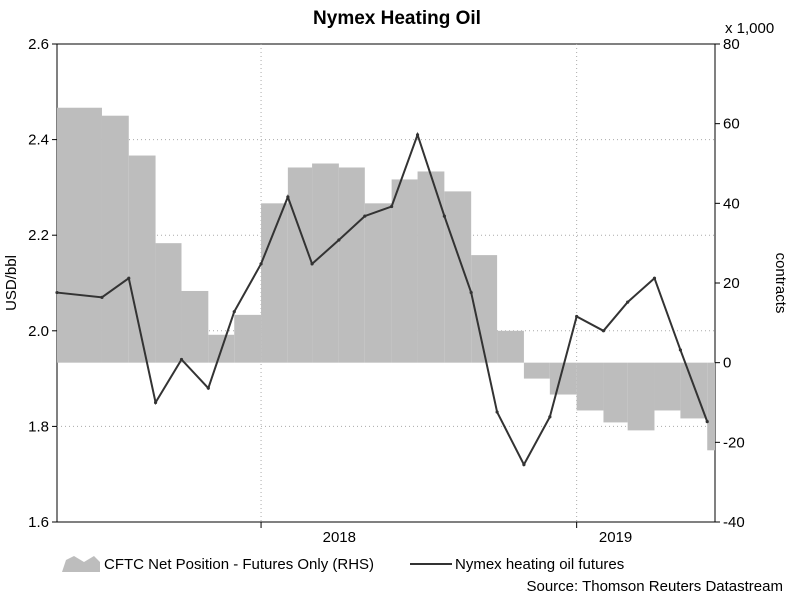 This screenshot has width=795, height=594. Describe the element at coordinates (780, 283) in the screenshot. I see `right-axis-label: contracts` at that location.